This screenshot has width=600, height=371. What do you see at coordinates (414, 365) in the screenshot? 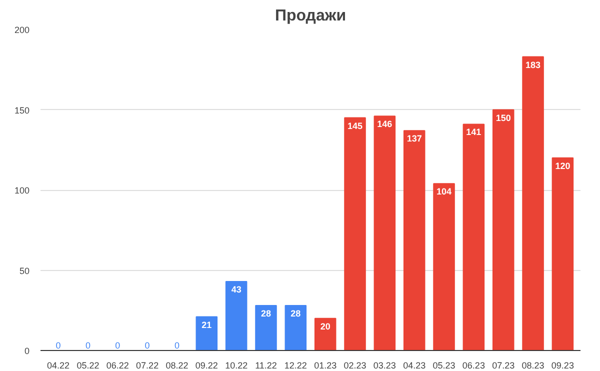
I see `x-tick-label: 04.23` at bounding box center [414, 365].